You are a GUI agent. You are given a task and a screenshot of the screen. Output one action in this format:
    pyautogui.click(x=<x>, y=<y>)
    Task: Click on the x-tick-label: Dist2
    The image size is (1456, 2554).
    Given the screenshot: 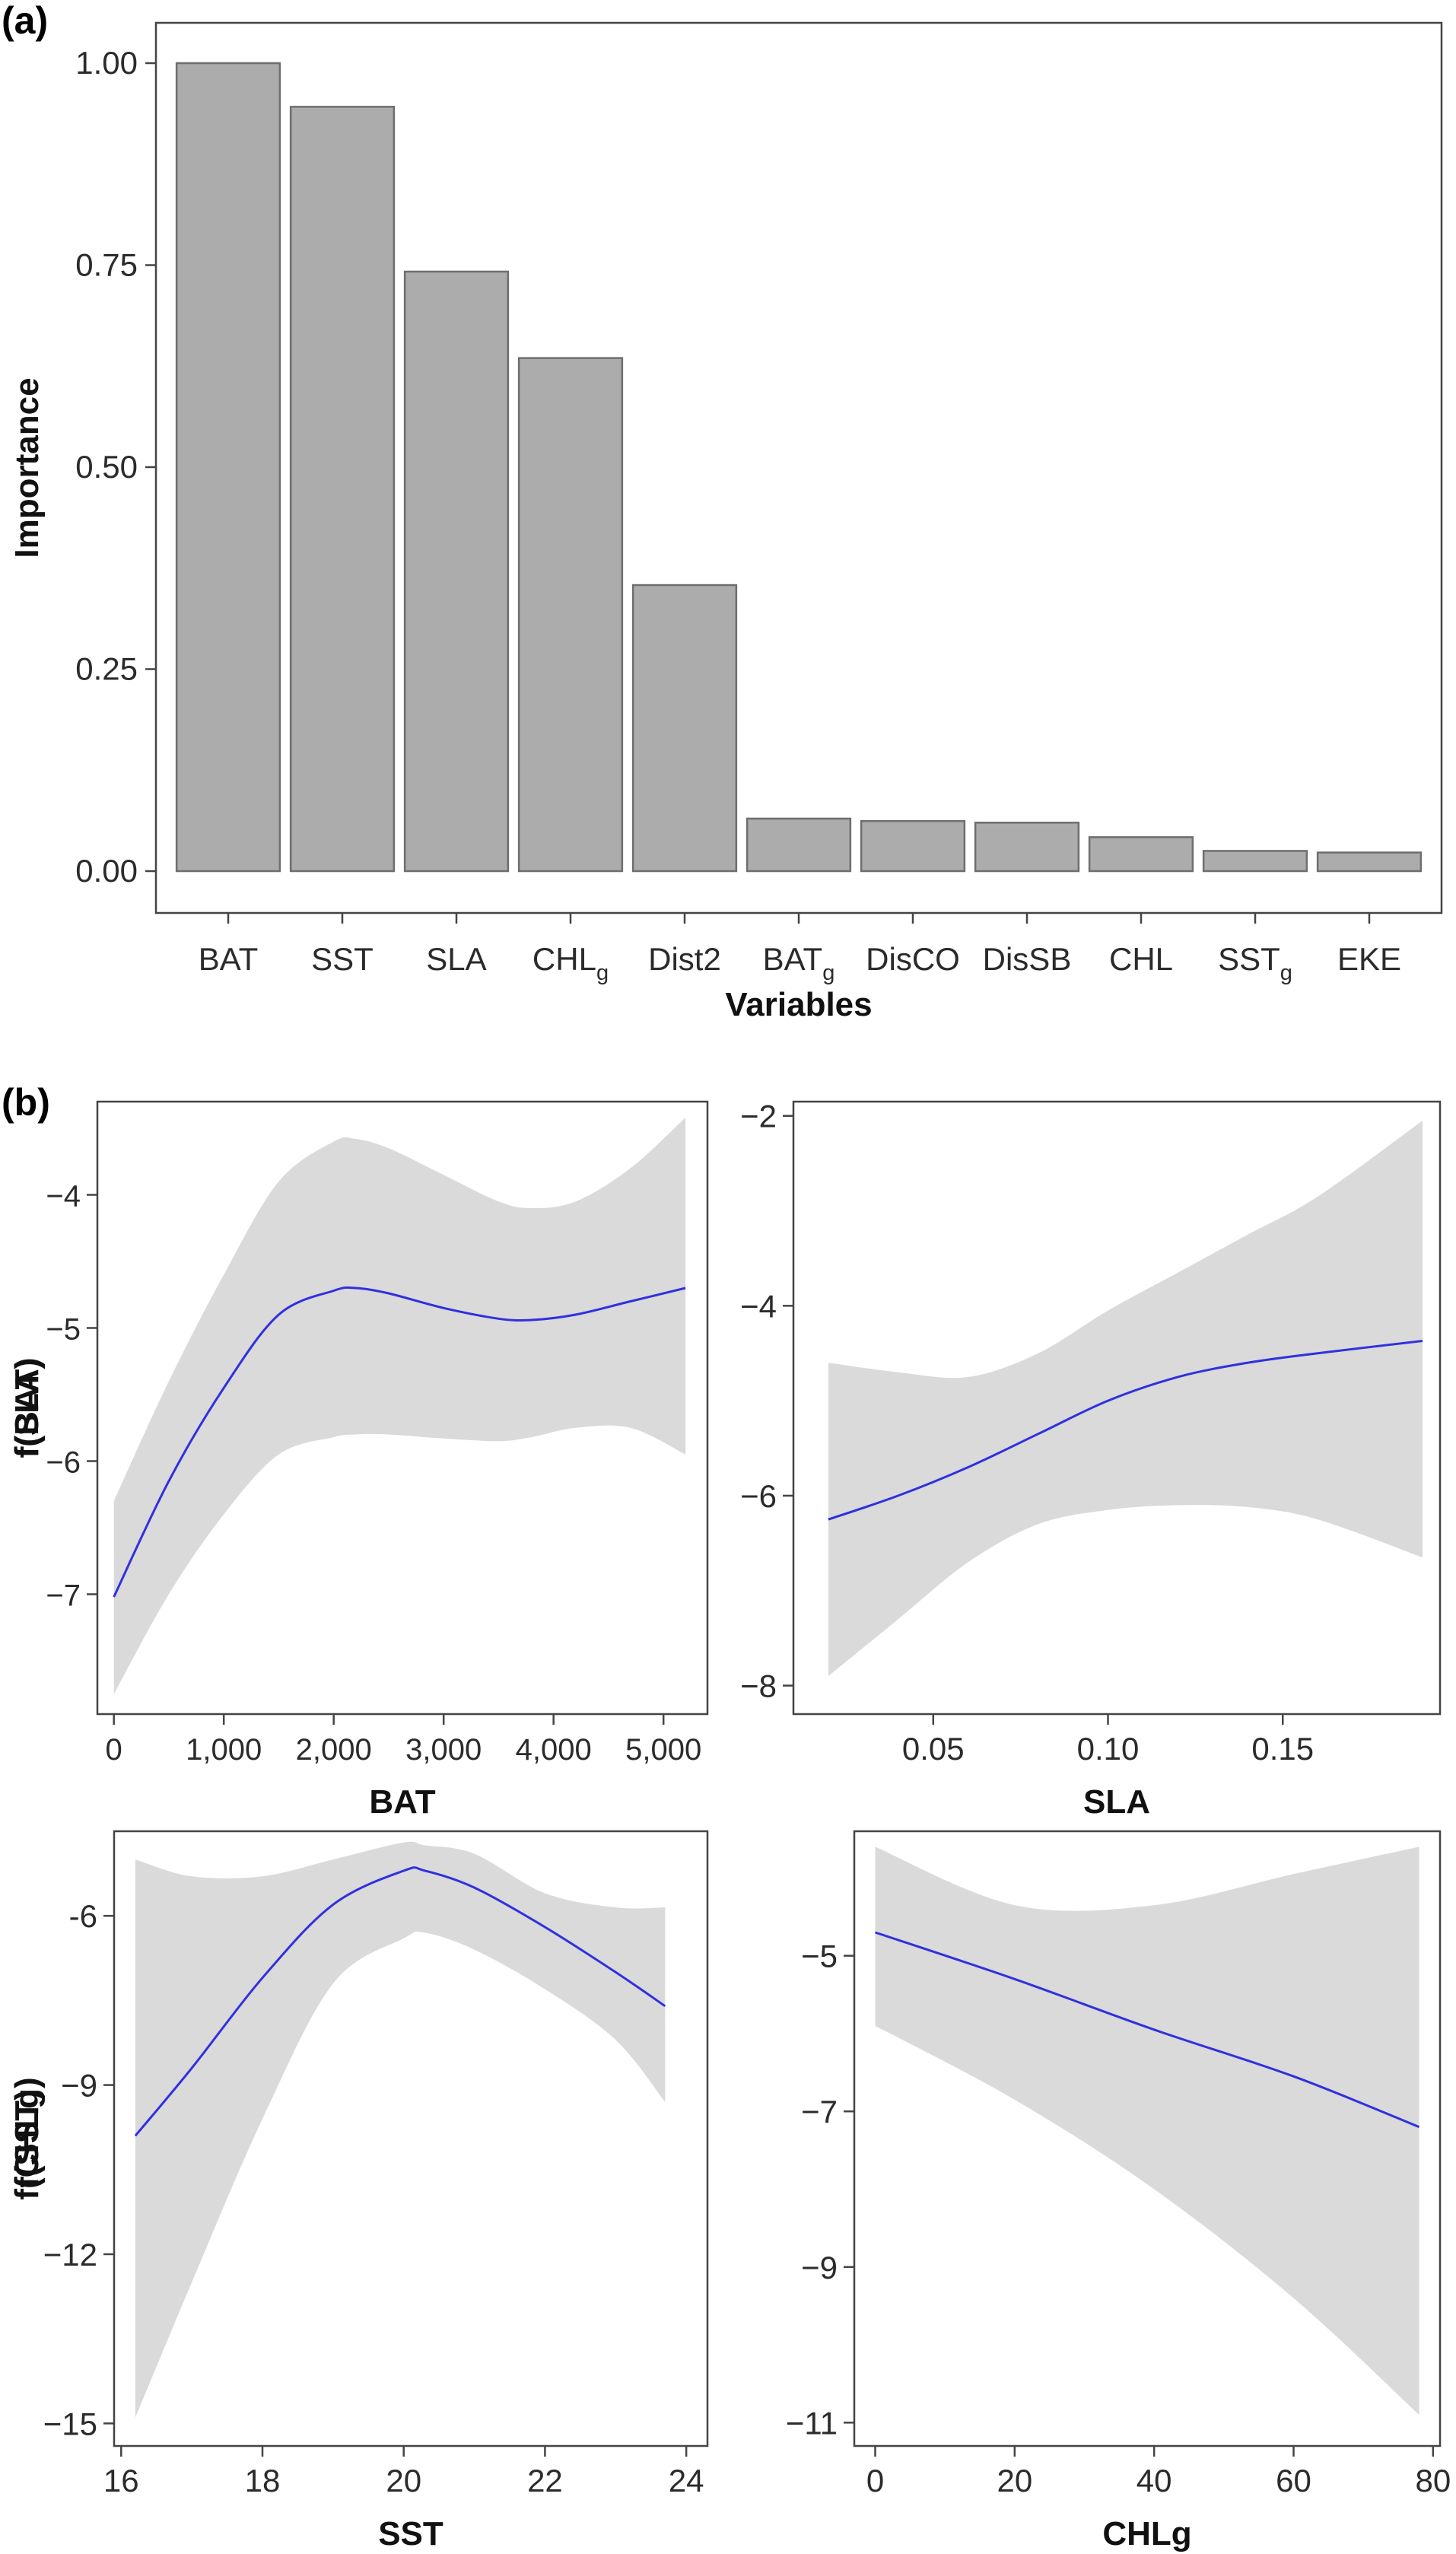 What is the action you would take?
    pyautogui.click(x=684, y=959)
    